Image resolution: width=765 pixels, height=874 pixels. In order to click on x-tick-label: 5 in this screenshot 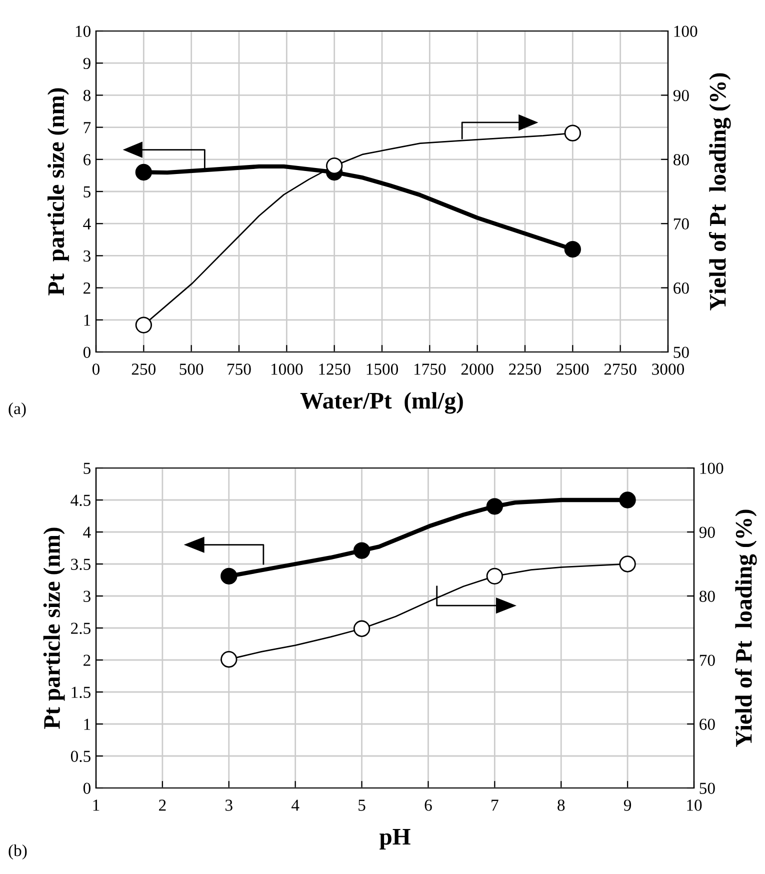, I will do `click(362, 805)`.